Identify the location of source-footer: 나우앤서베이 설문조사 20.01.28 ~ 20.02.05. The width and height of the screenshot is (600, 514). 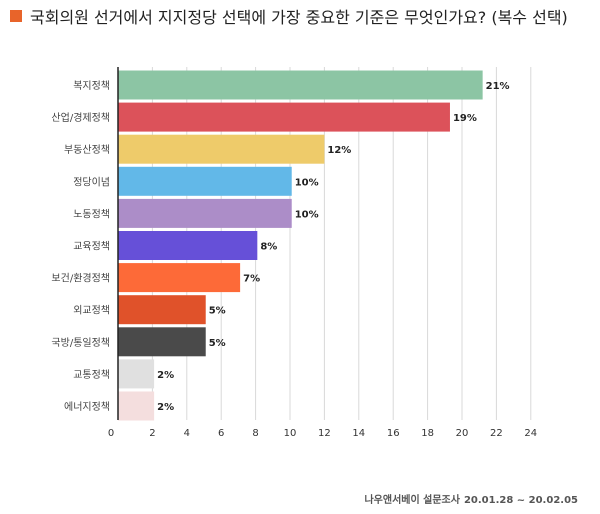
(471, 498).